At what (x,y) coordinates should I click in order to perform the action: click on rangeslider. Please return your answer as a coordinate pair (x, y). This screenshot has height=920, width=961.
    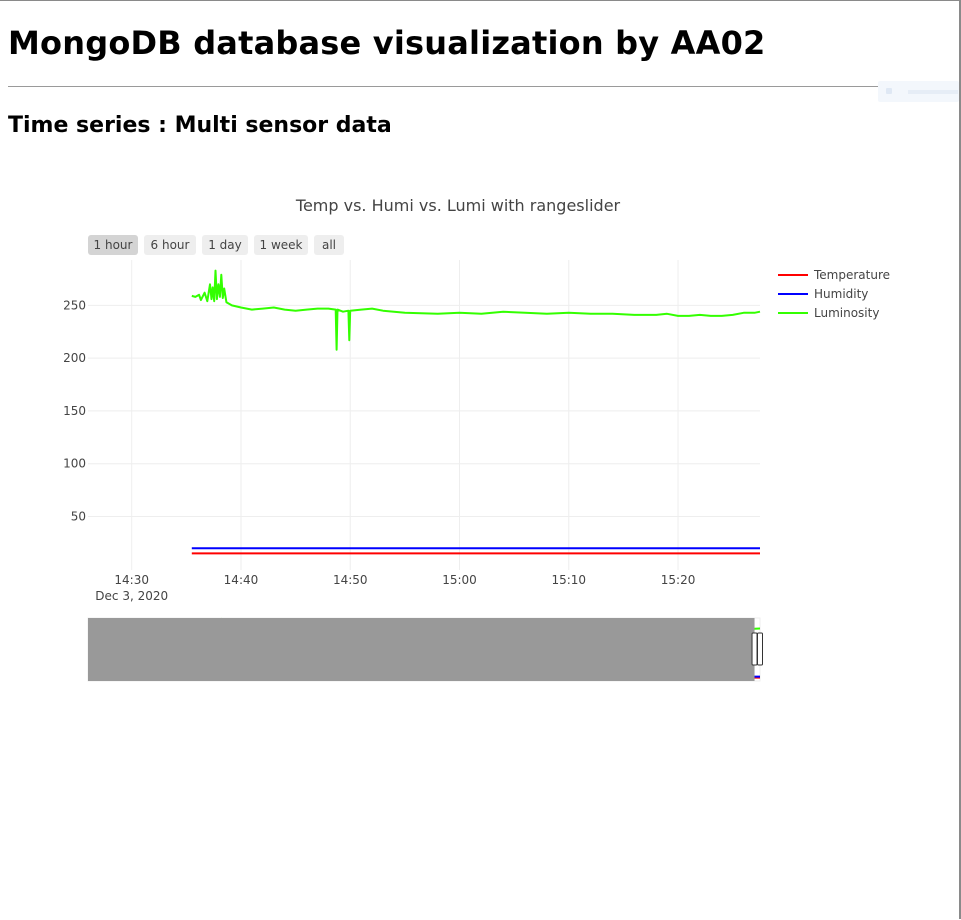
    Looking at the image, I should click on (425, 649).